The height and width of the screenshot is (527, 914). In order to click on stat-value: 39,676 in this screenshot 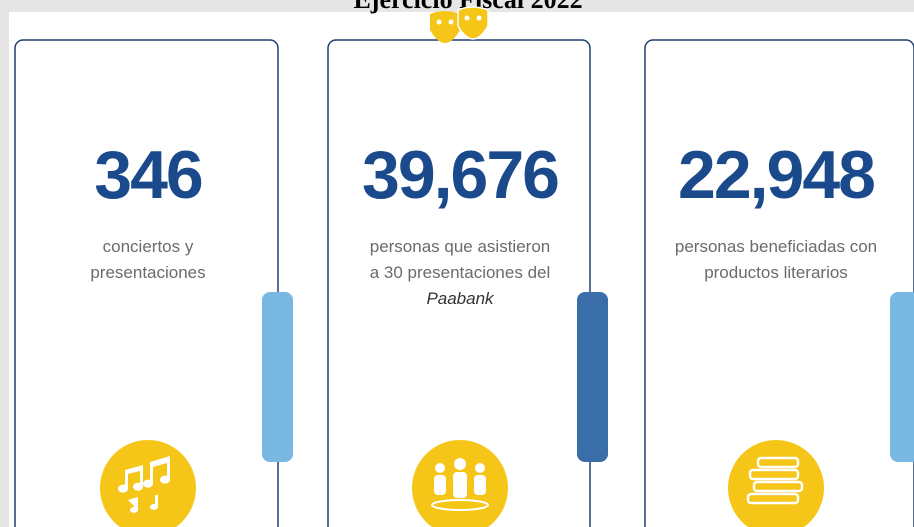, I will do `click(460, 175)`.